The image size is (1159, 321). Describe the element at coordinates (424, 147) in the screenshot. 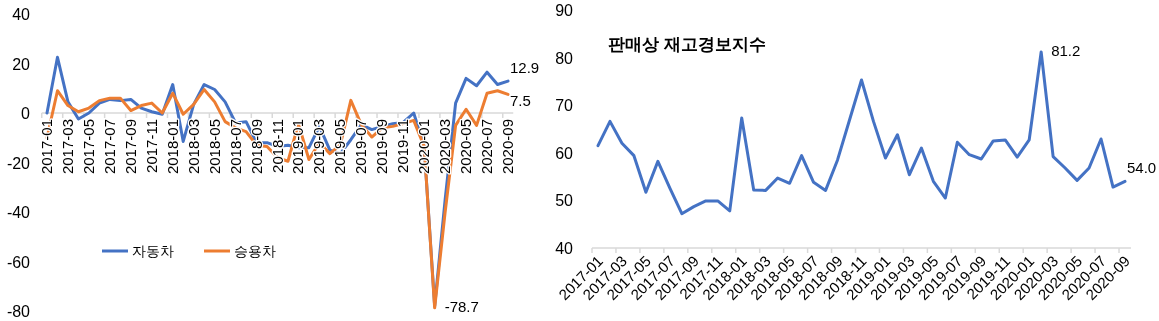

I see `x-tick-label: 2020-01` at that location.